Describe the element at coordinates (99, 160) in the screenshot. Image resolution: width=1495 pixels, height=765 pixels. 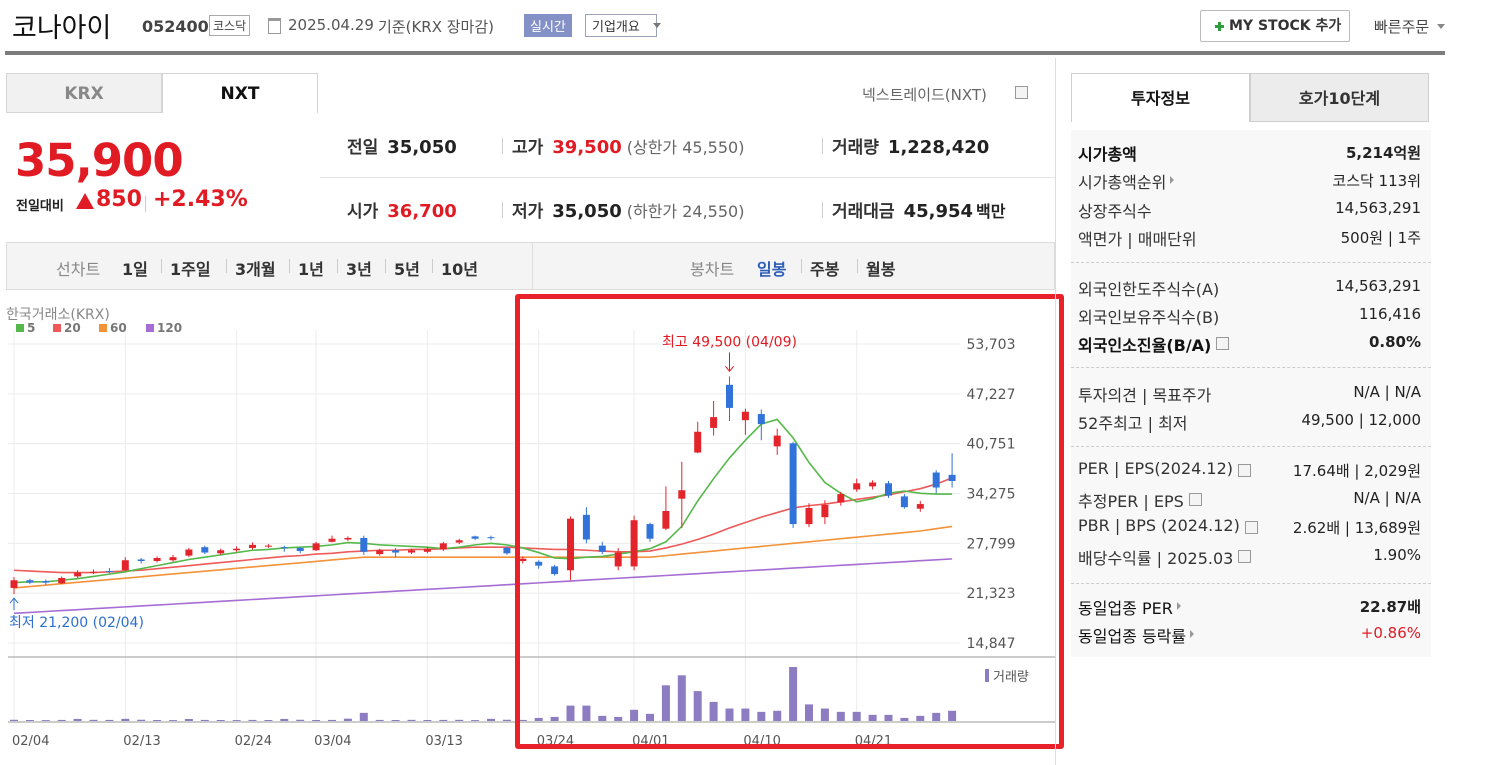
I see `current-price: 35,900` at that location.